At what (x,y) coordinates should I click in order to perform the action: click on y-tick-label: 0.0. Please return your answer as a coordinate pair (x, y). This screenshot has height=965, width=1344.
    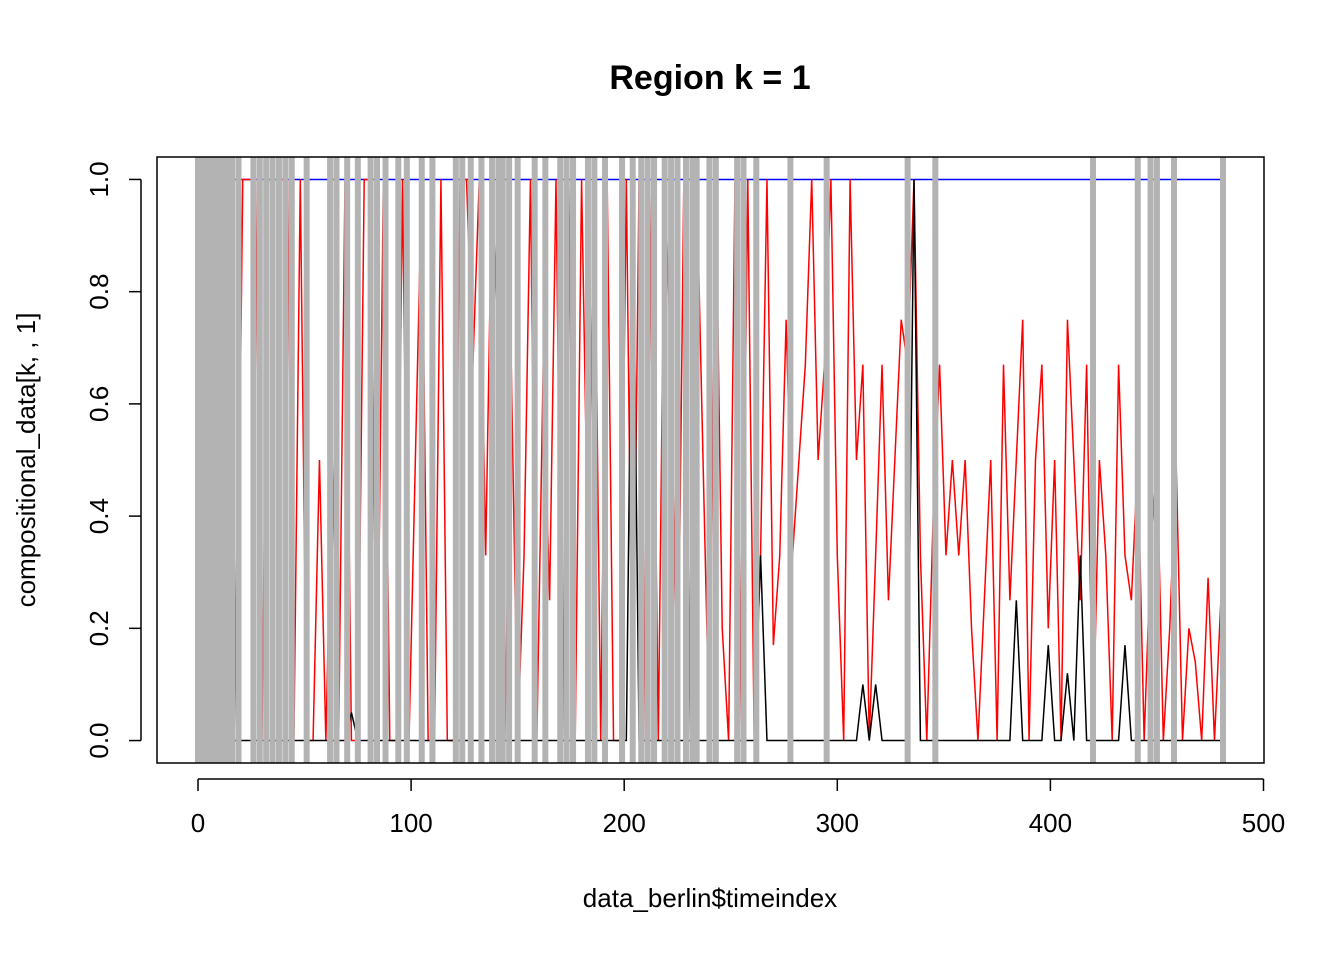
    Looking at the image, I should click on (99, 740).